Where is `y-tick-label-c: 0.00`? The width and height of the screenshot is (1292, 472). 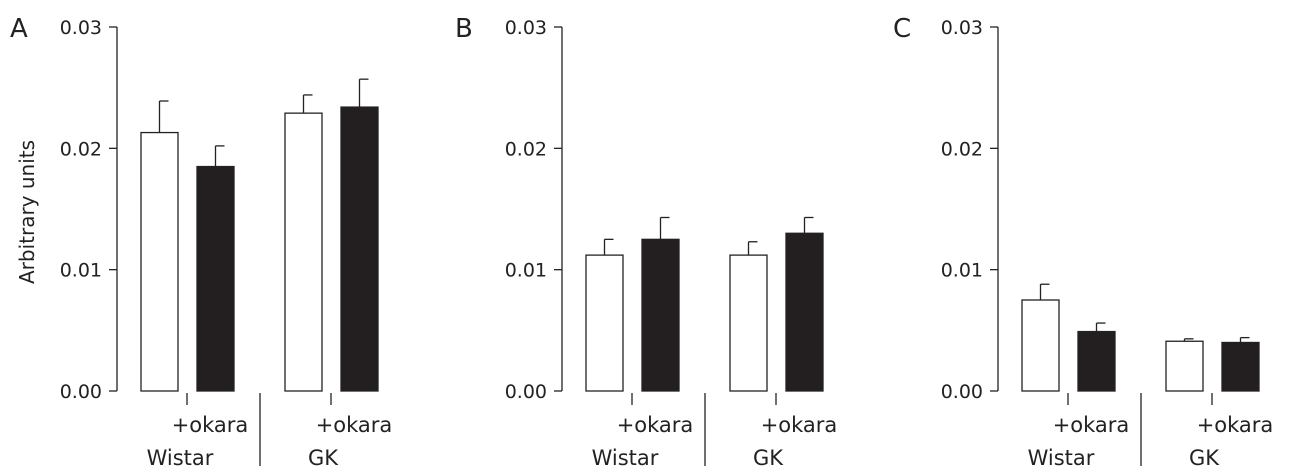 y-tick-label-c: 0.00 is located at coordinates (962, 392).